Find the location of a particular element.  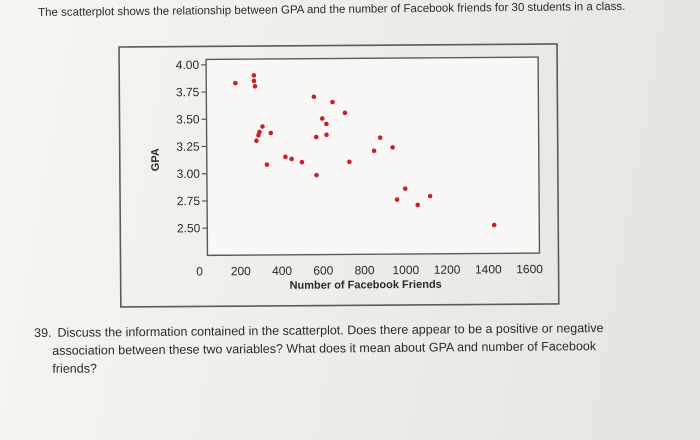

y-axis-ticks: 4.00 3.75 3.50 3.25 3.00 2.75 2.50 is located at coordinates (192, 146).